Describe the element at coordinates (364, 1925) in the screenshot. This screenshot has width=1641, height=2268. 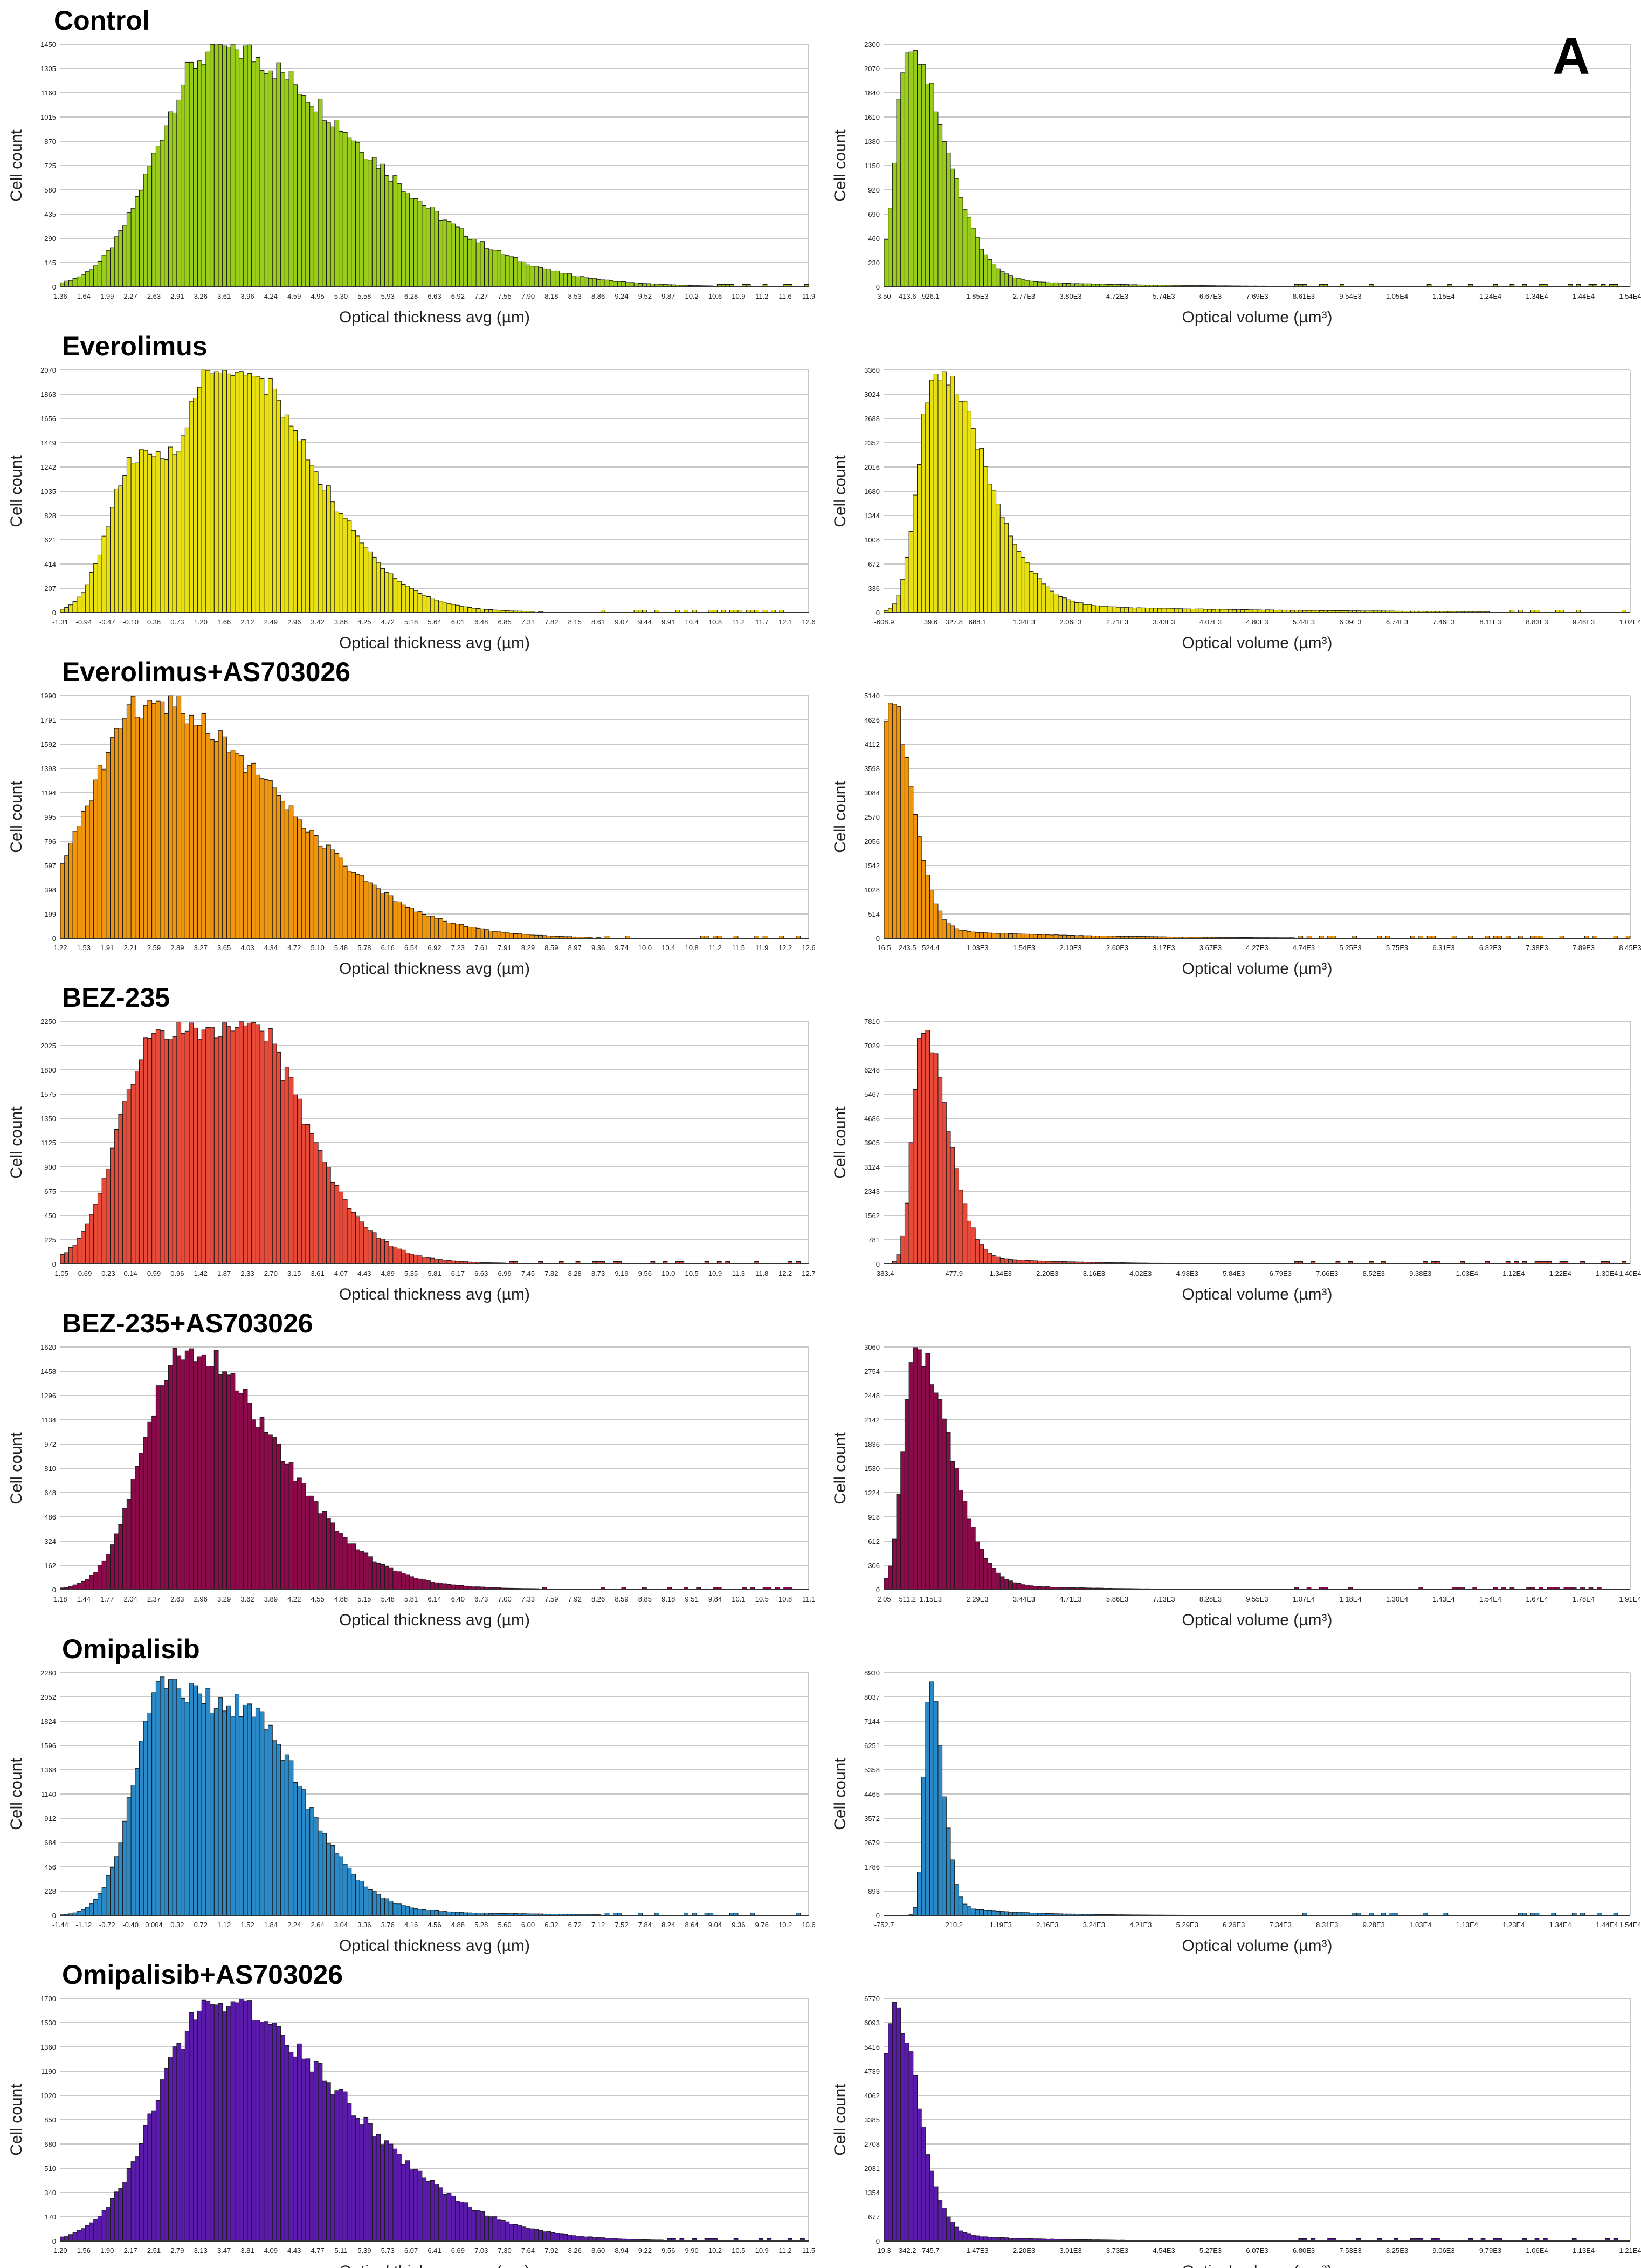
I see `x-tick-label: 3.36` at that location.